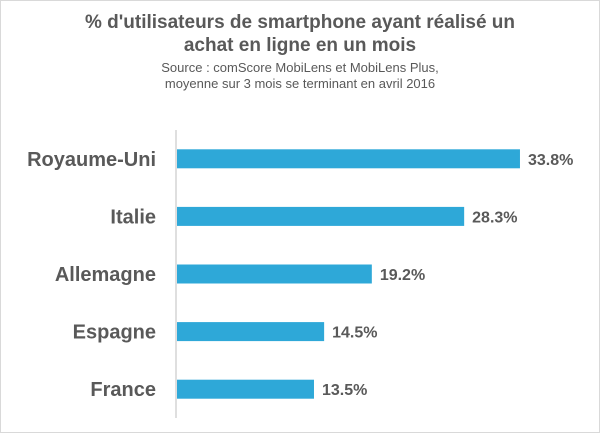  What do you see at coordinates (105, 275) in the screenshot?
I see `category-label: Allemagne` at bounding box center [105, 275].